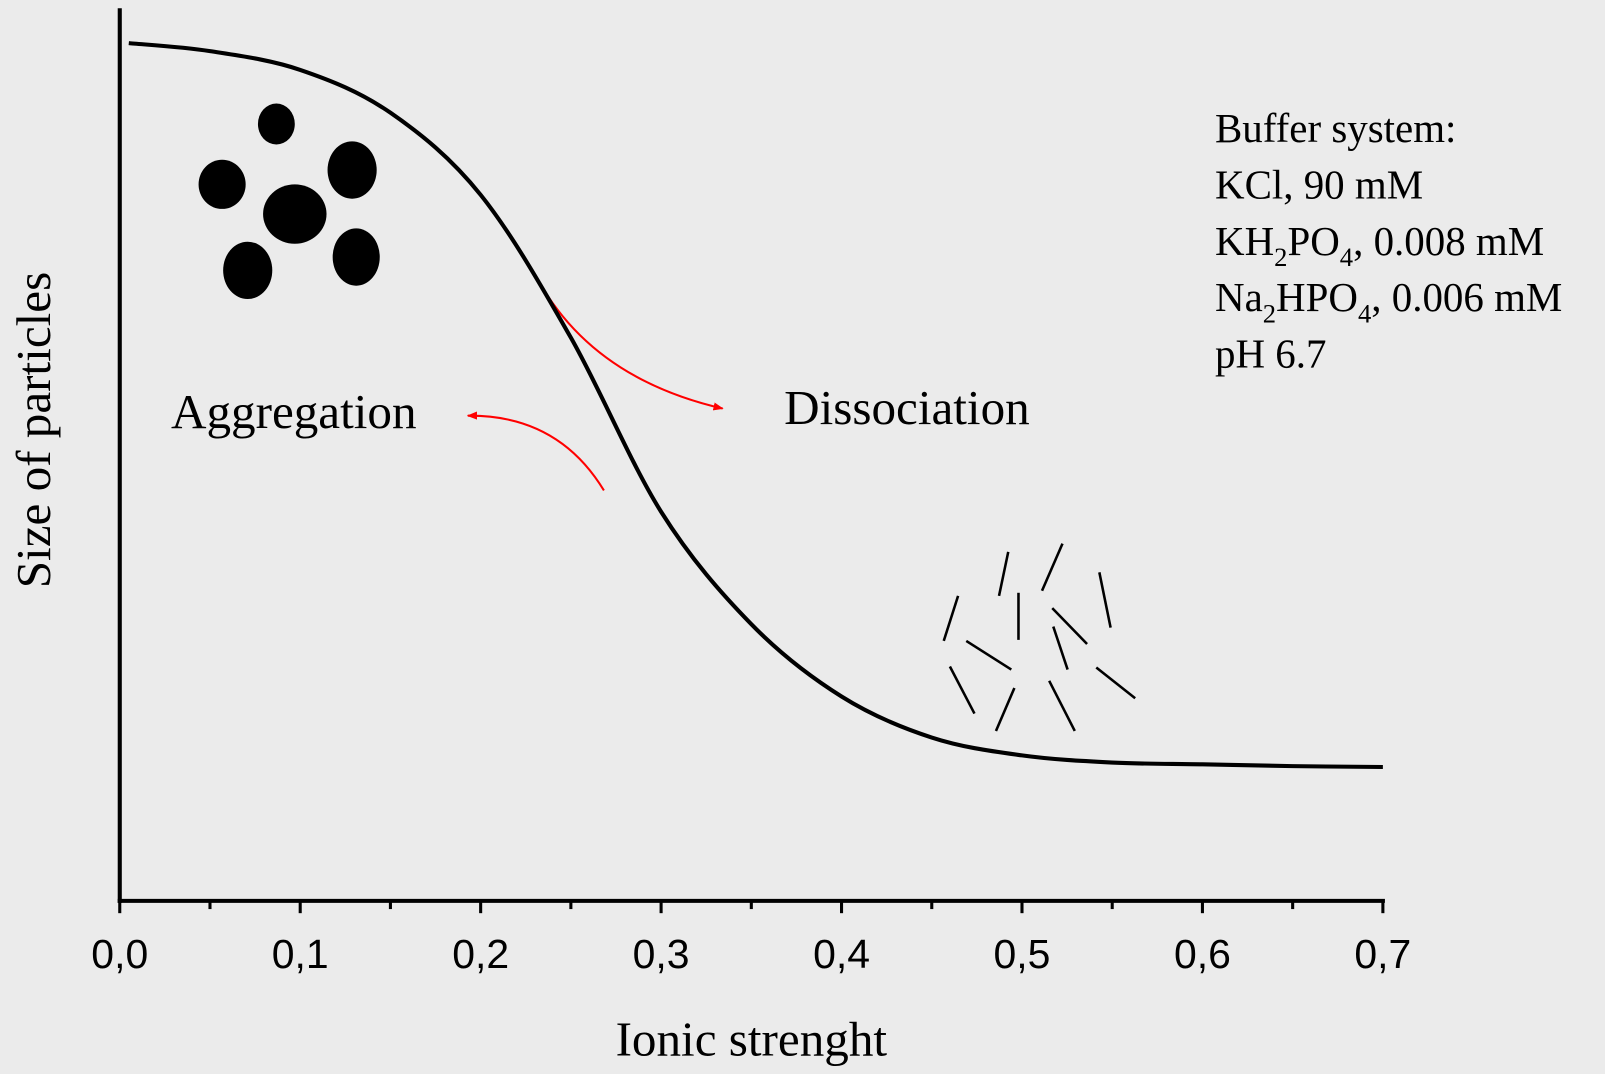 Image resolution: width=1605 pixels, height=1074 pixels. I want to click on x-tick-label: 0,7, so click(1382, 954).